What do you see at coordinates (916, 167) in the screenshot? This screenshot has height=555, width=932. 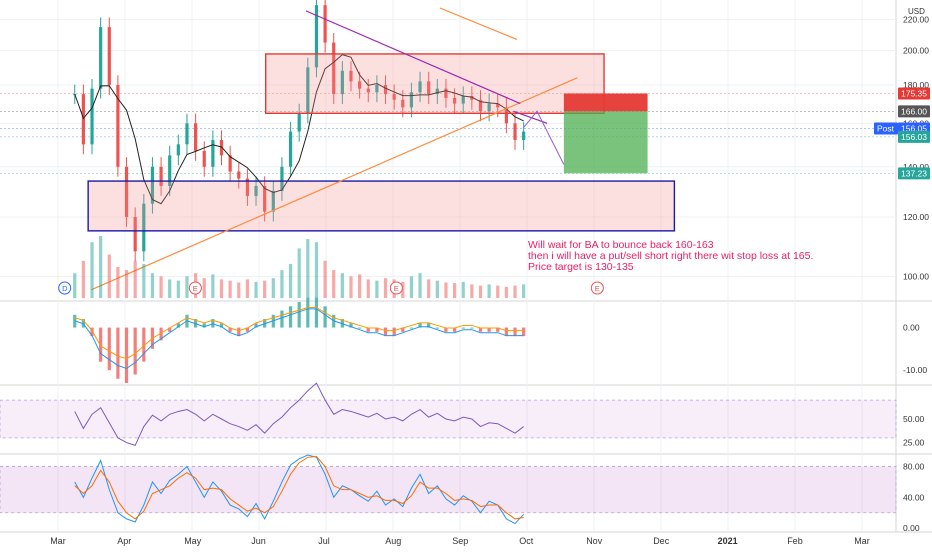 I see `price-tick-label: 140.00` at bounding box center [916, 167].